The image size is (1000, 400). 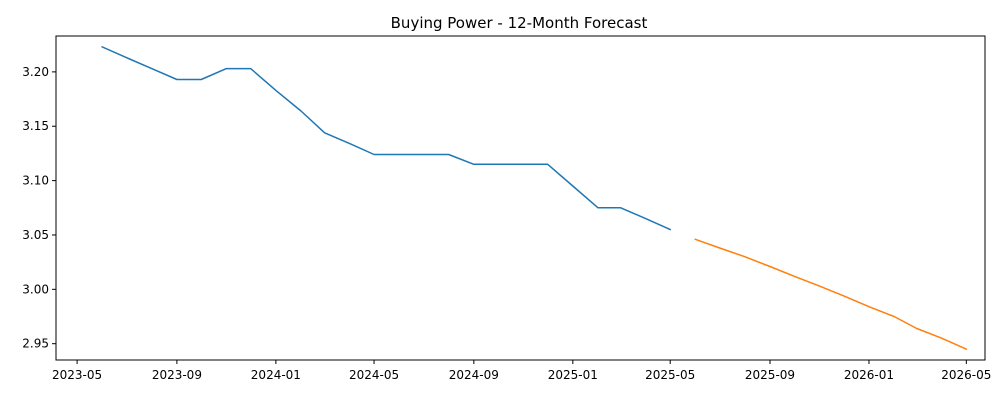 What do you see at coordinates (276, 375) in the screenshot?
I see `x-tick-label: 2024-01` at bounding box center [276, 375].